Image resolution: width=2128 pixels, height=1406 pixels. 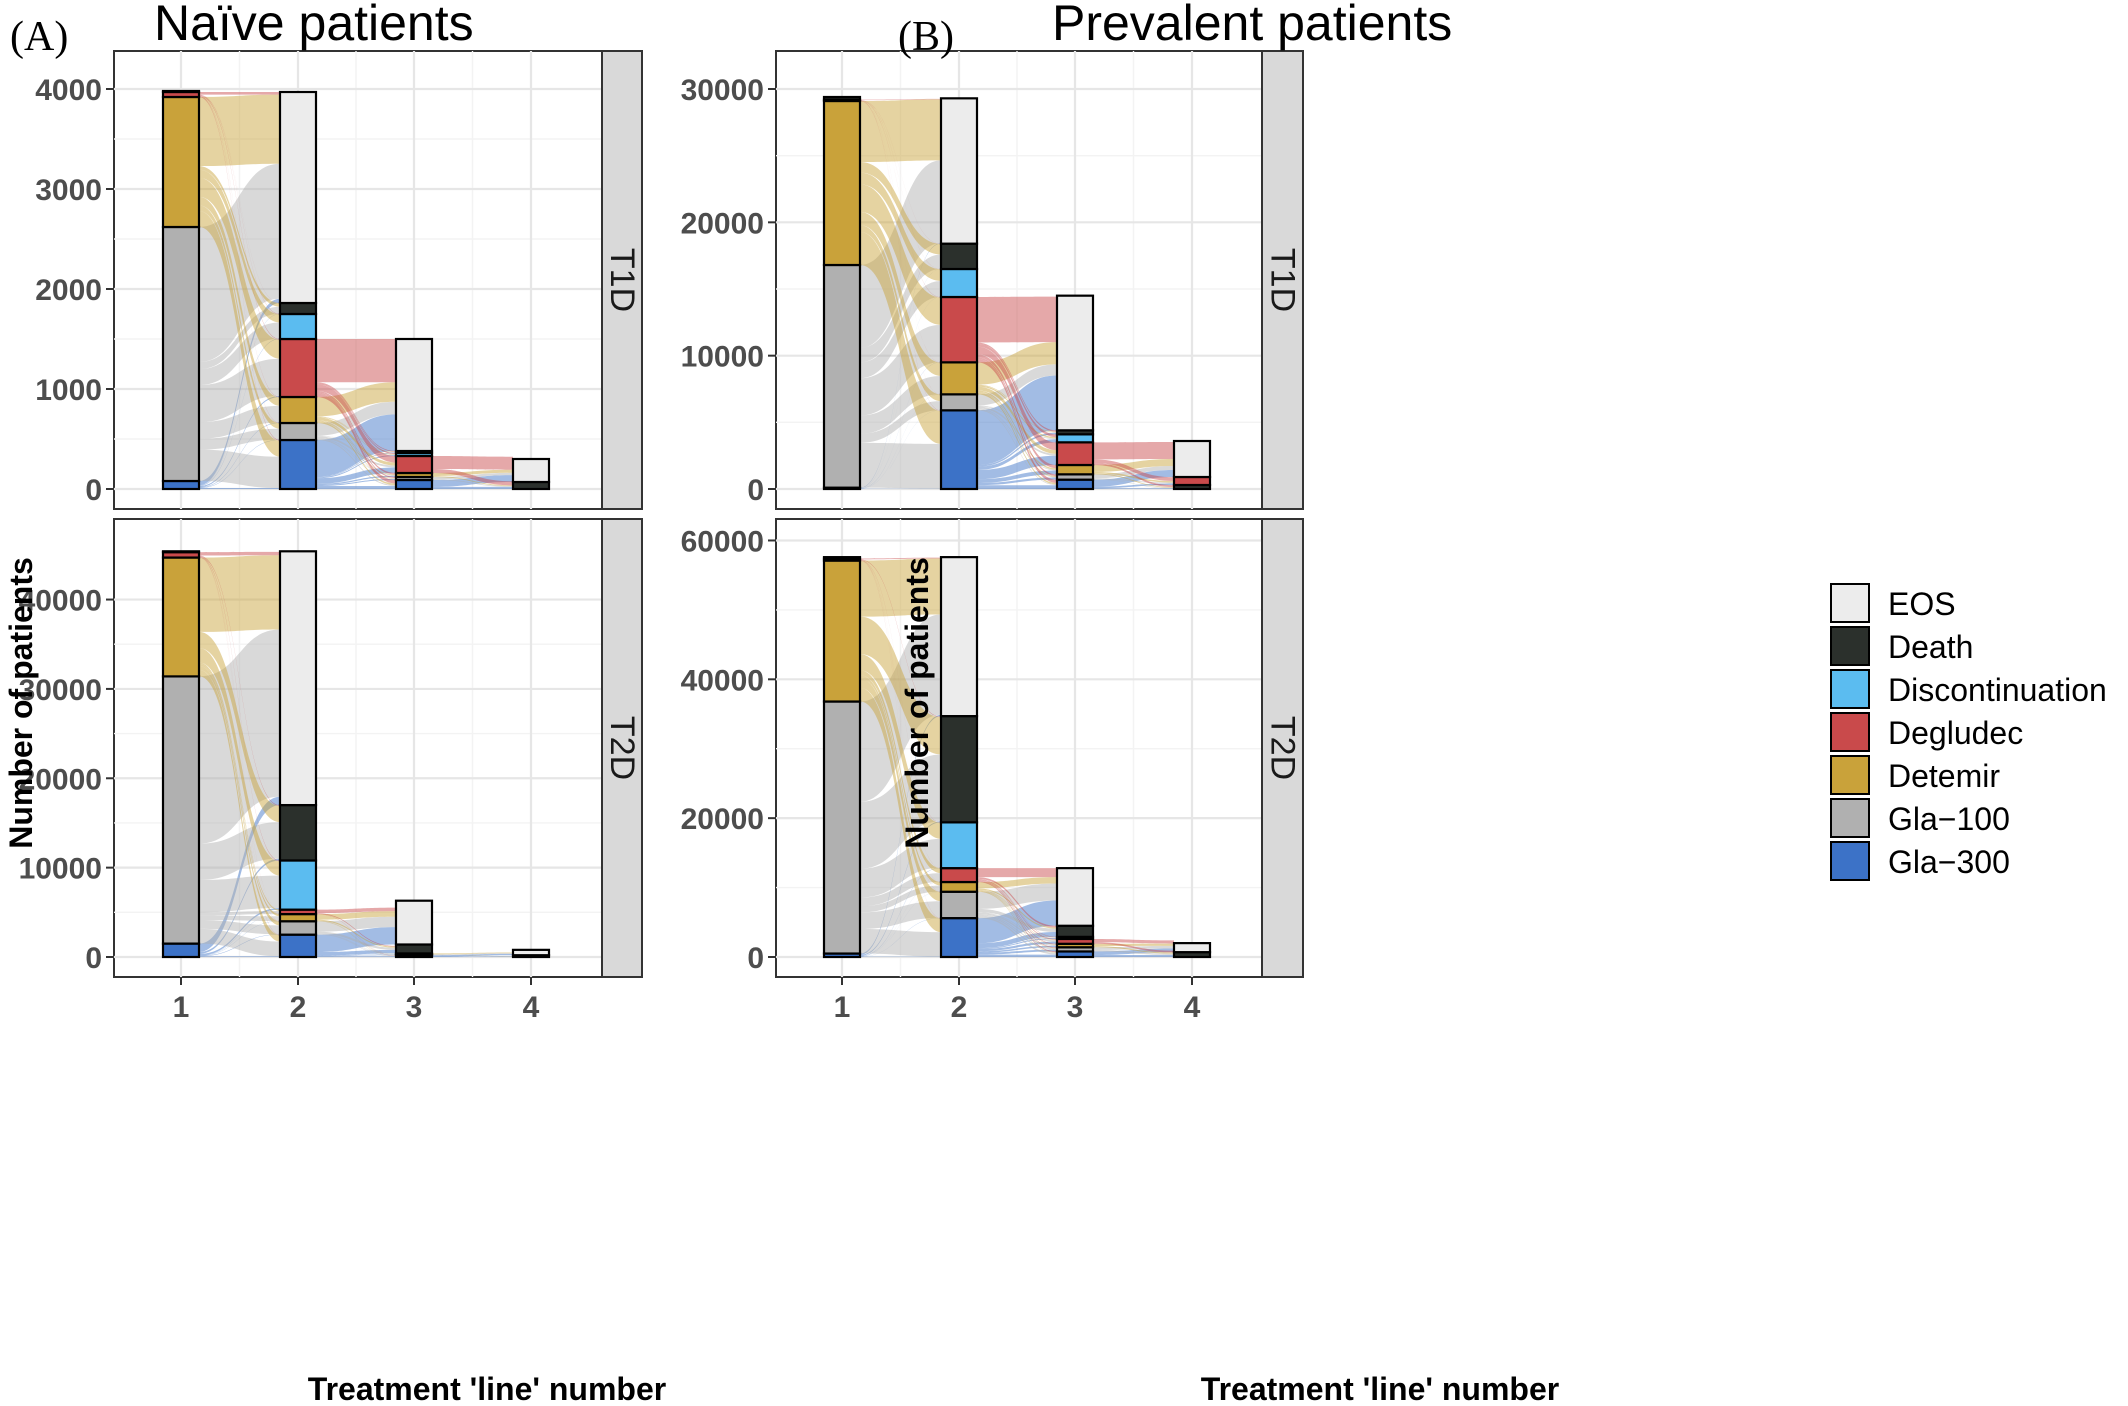 I want to click on facet-label-t1d: T1D, so click(x=622, y=280).